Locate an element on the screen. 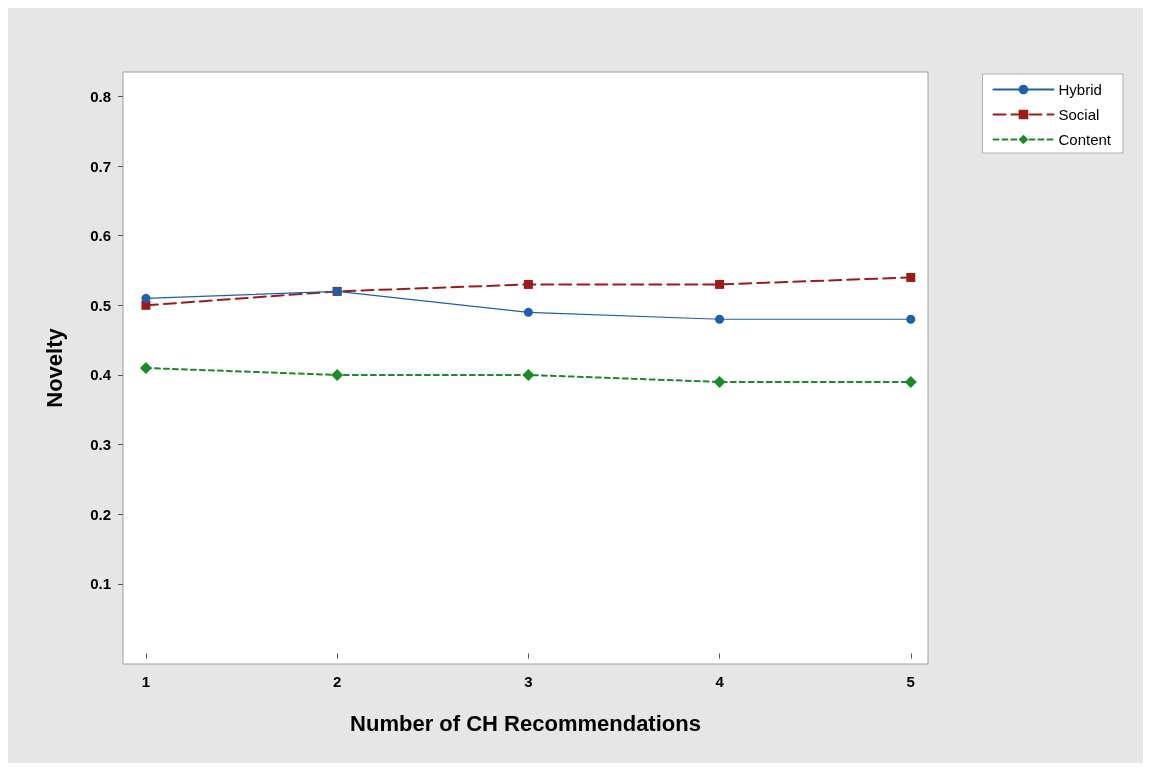 This screenshot has height=771, width=1151. legend-label: Social is located at coordinates (1079, 114).